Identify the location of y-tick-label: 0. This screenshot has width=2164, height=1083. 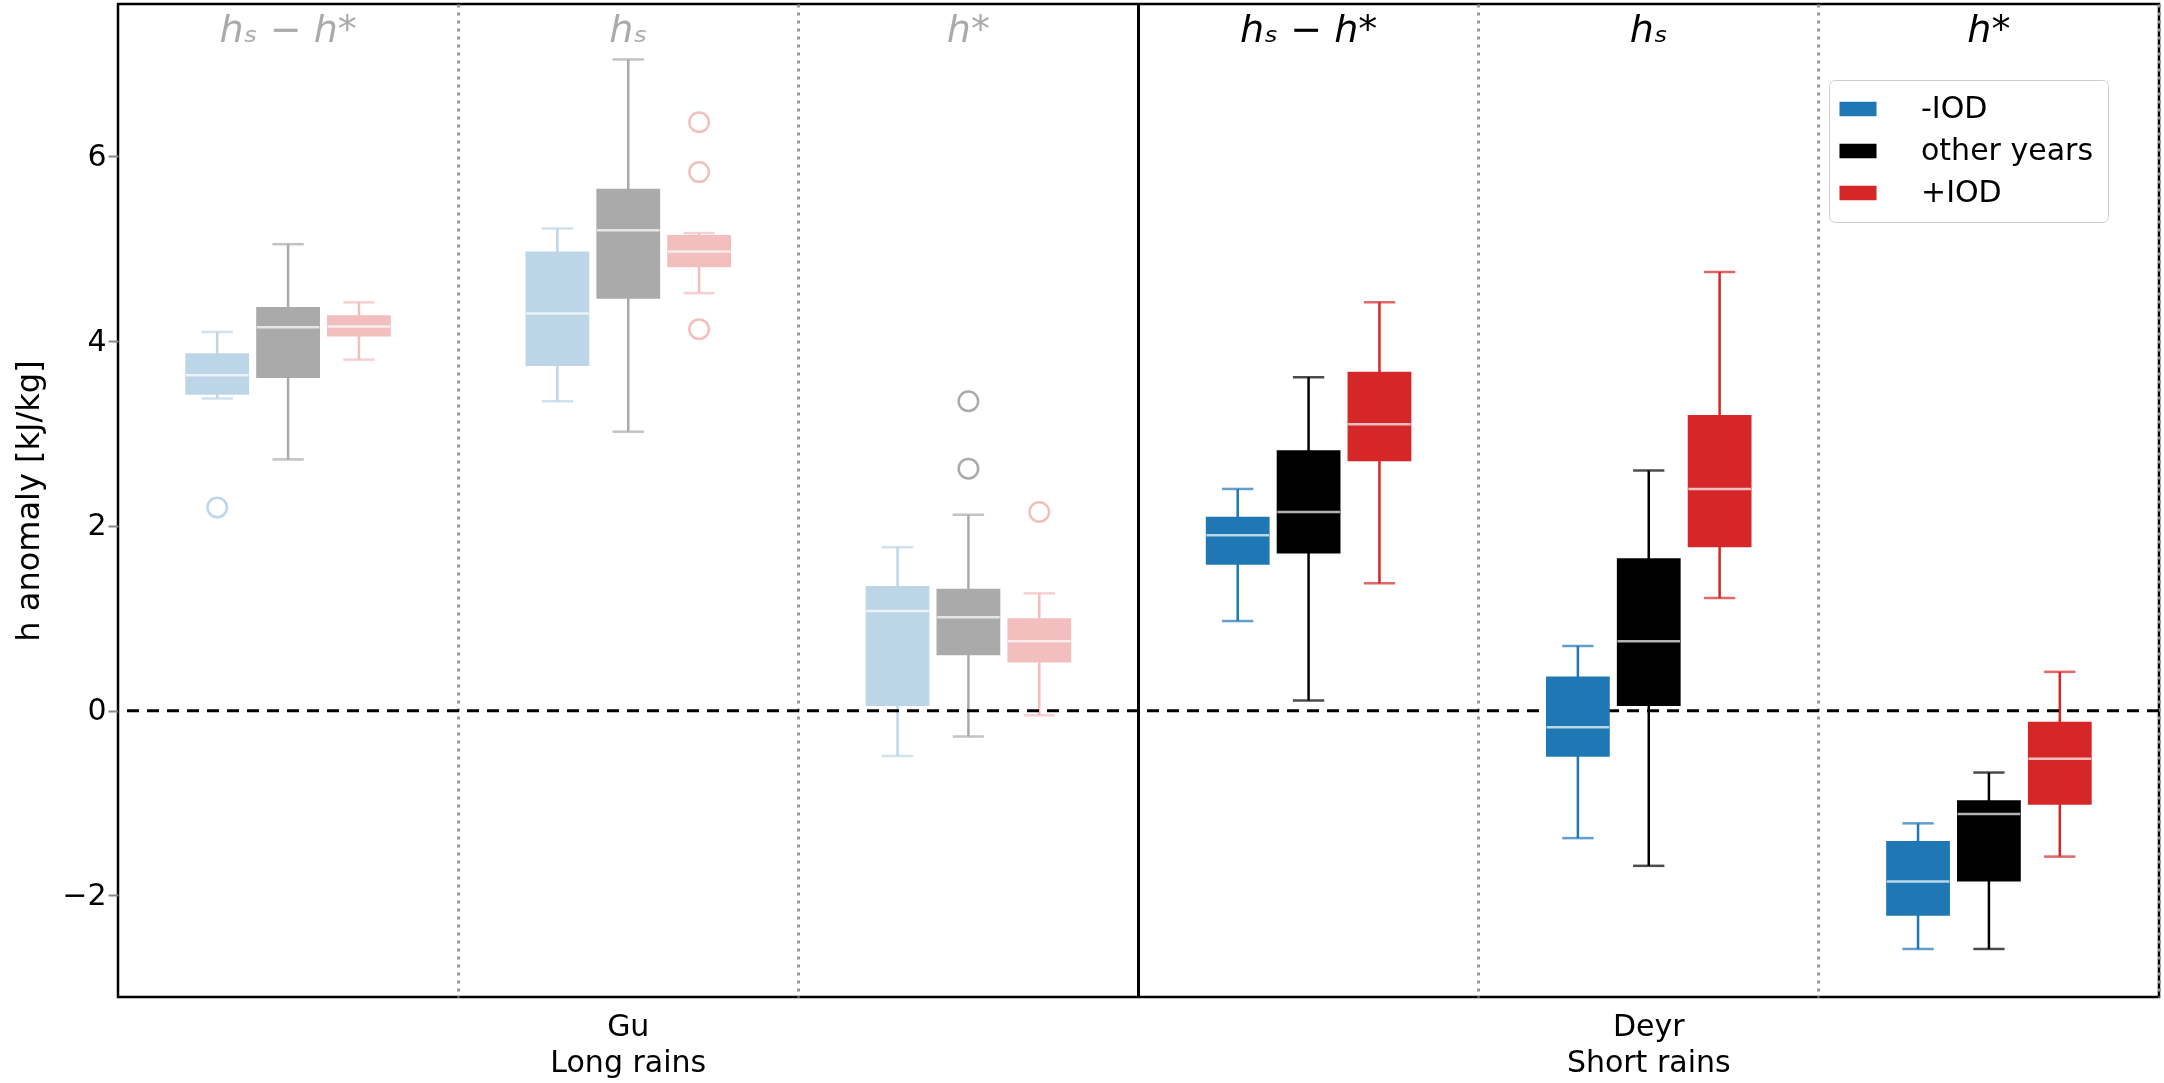
(97, 710).